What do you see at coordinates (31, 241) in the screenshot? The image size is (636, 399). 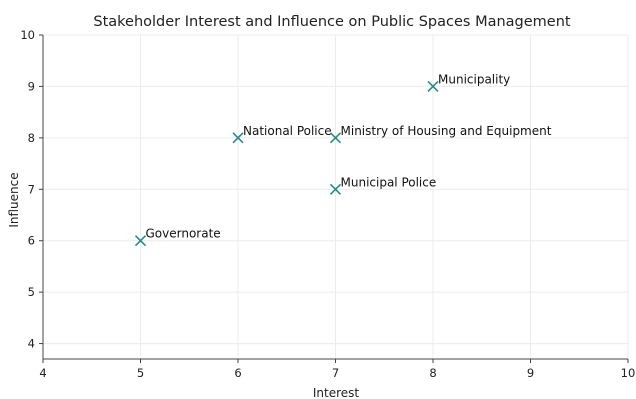 I see `y-tick-label: 6` at bounding box center [31, 241].